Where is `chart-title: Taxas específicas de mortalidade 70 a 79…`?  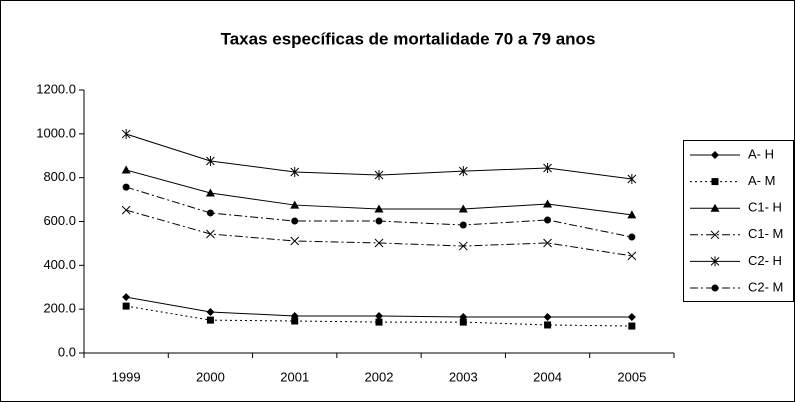 chart-title: Taxas específicas de mortalidade 70 a 79… is located at coordinates (408, 38).